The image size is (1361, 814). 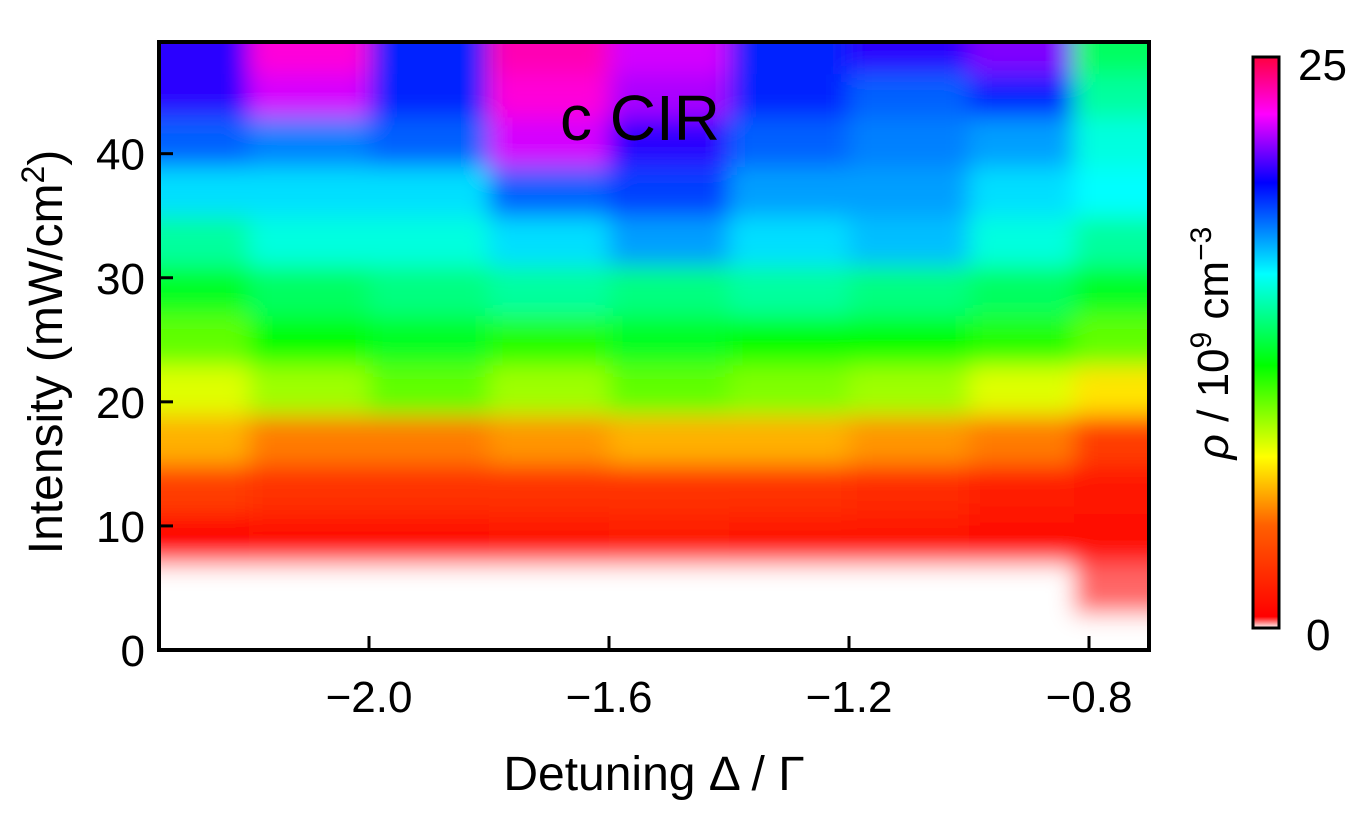 I want to click on y-axis-label: Intensity (mW/cm2), so click(x=44, y=352).